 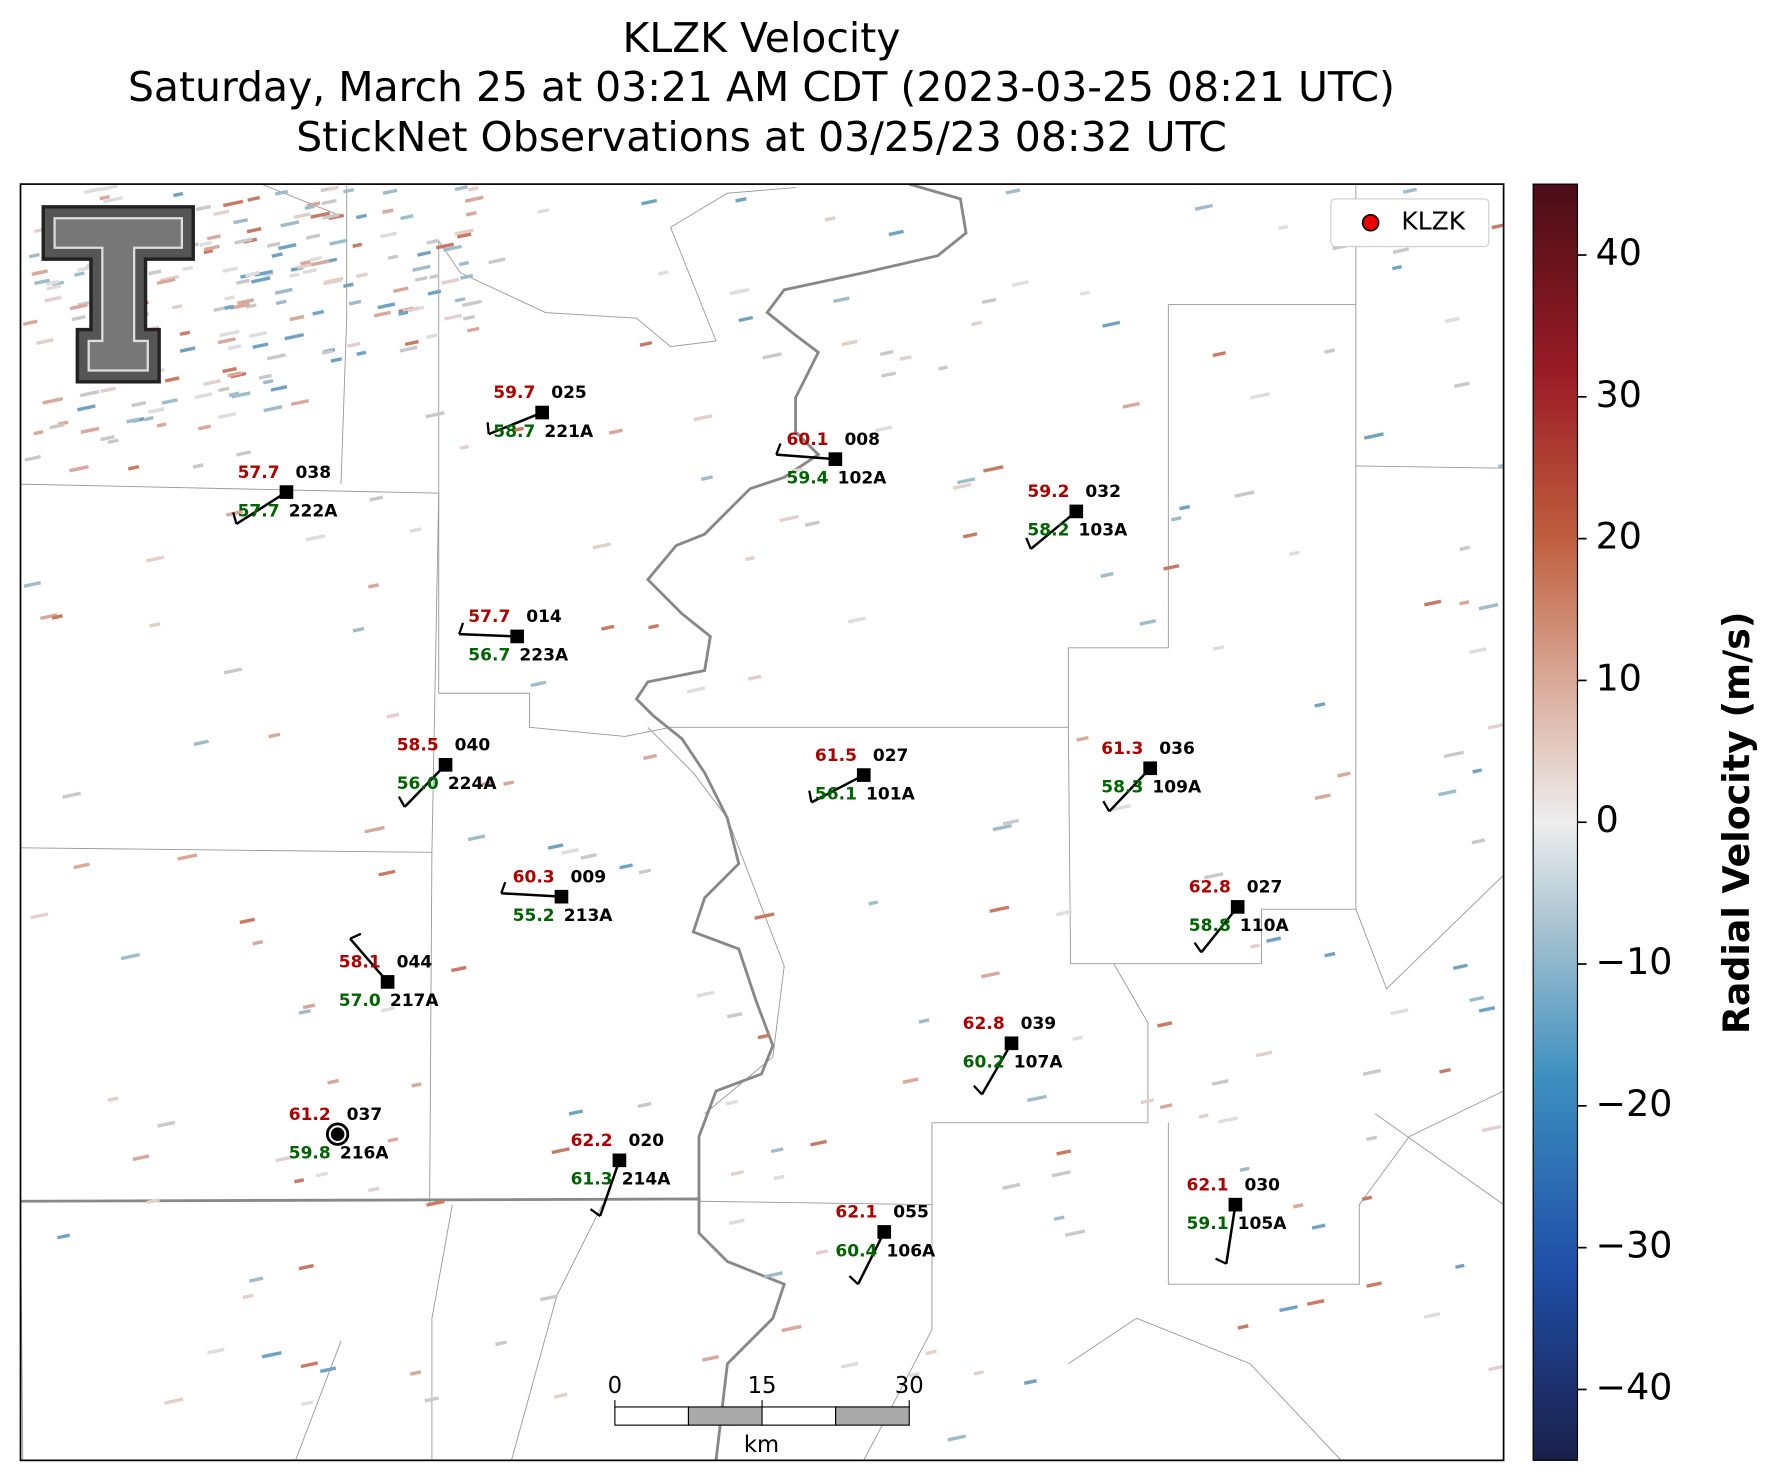 I want to click on calm-wind, so click(x=337, y=1134).